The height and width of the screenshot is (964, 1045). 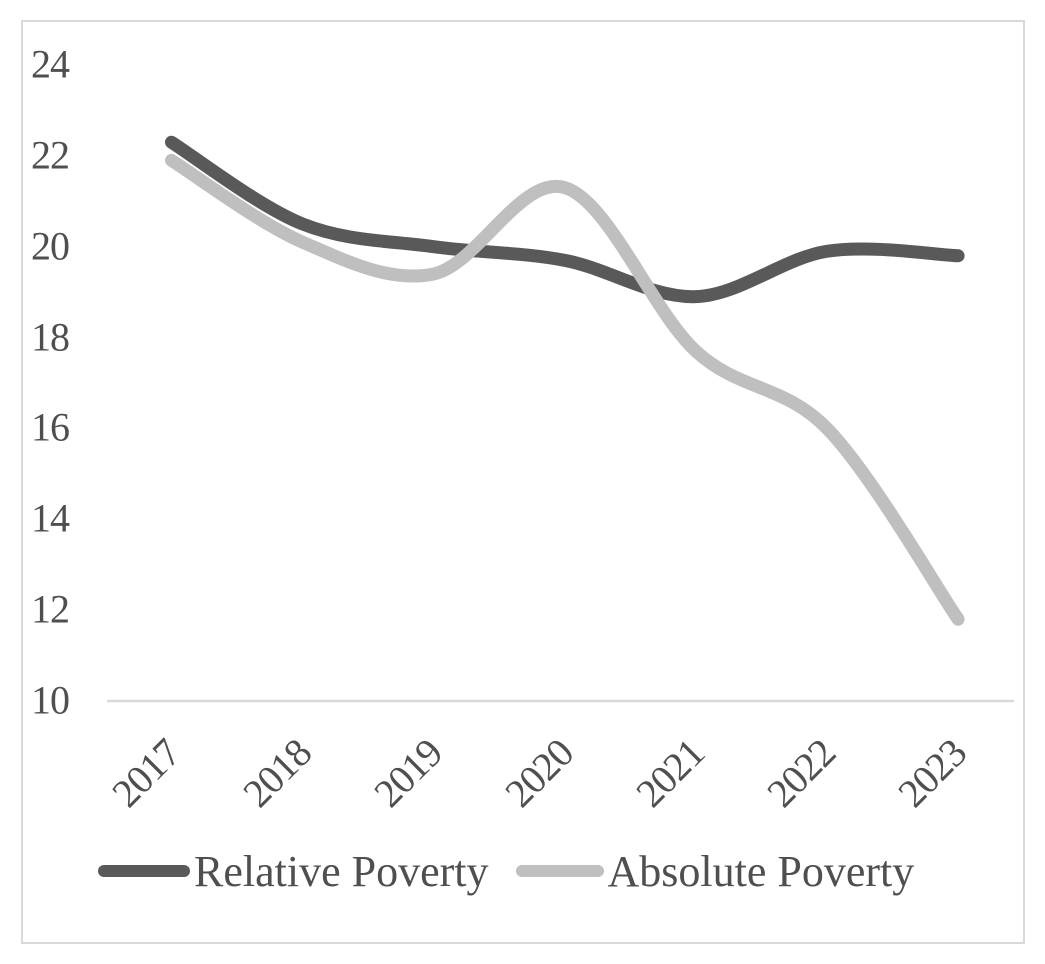 I want to click on y-tick-label: 12, so click(x=50, y=609).